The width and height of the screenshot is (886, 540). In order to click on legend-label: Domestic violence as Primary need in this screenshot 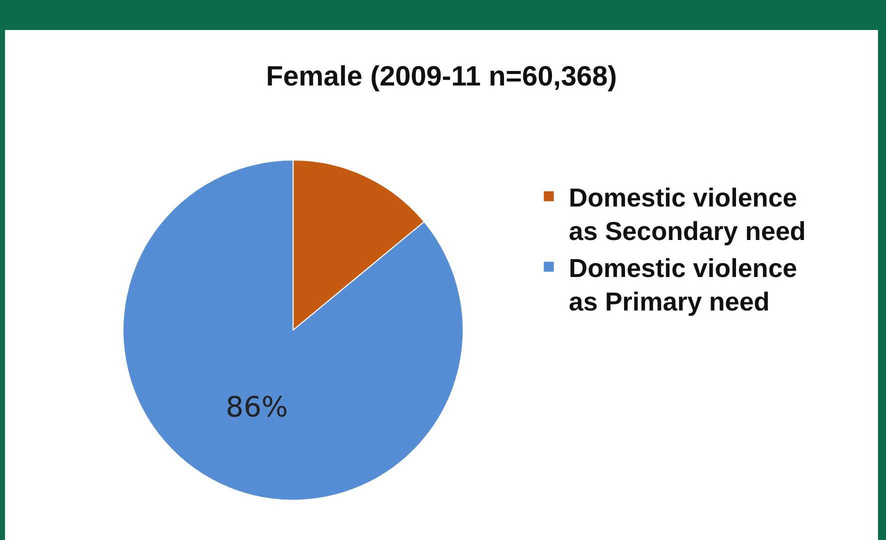, I will do `click(683, 284)`.